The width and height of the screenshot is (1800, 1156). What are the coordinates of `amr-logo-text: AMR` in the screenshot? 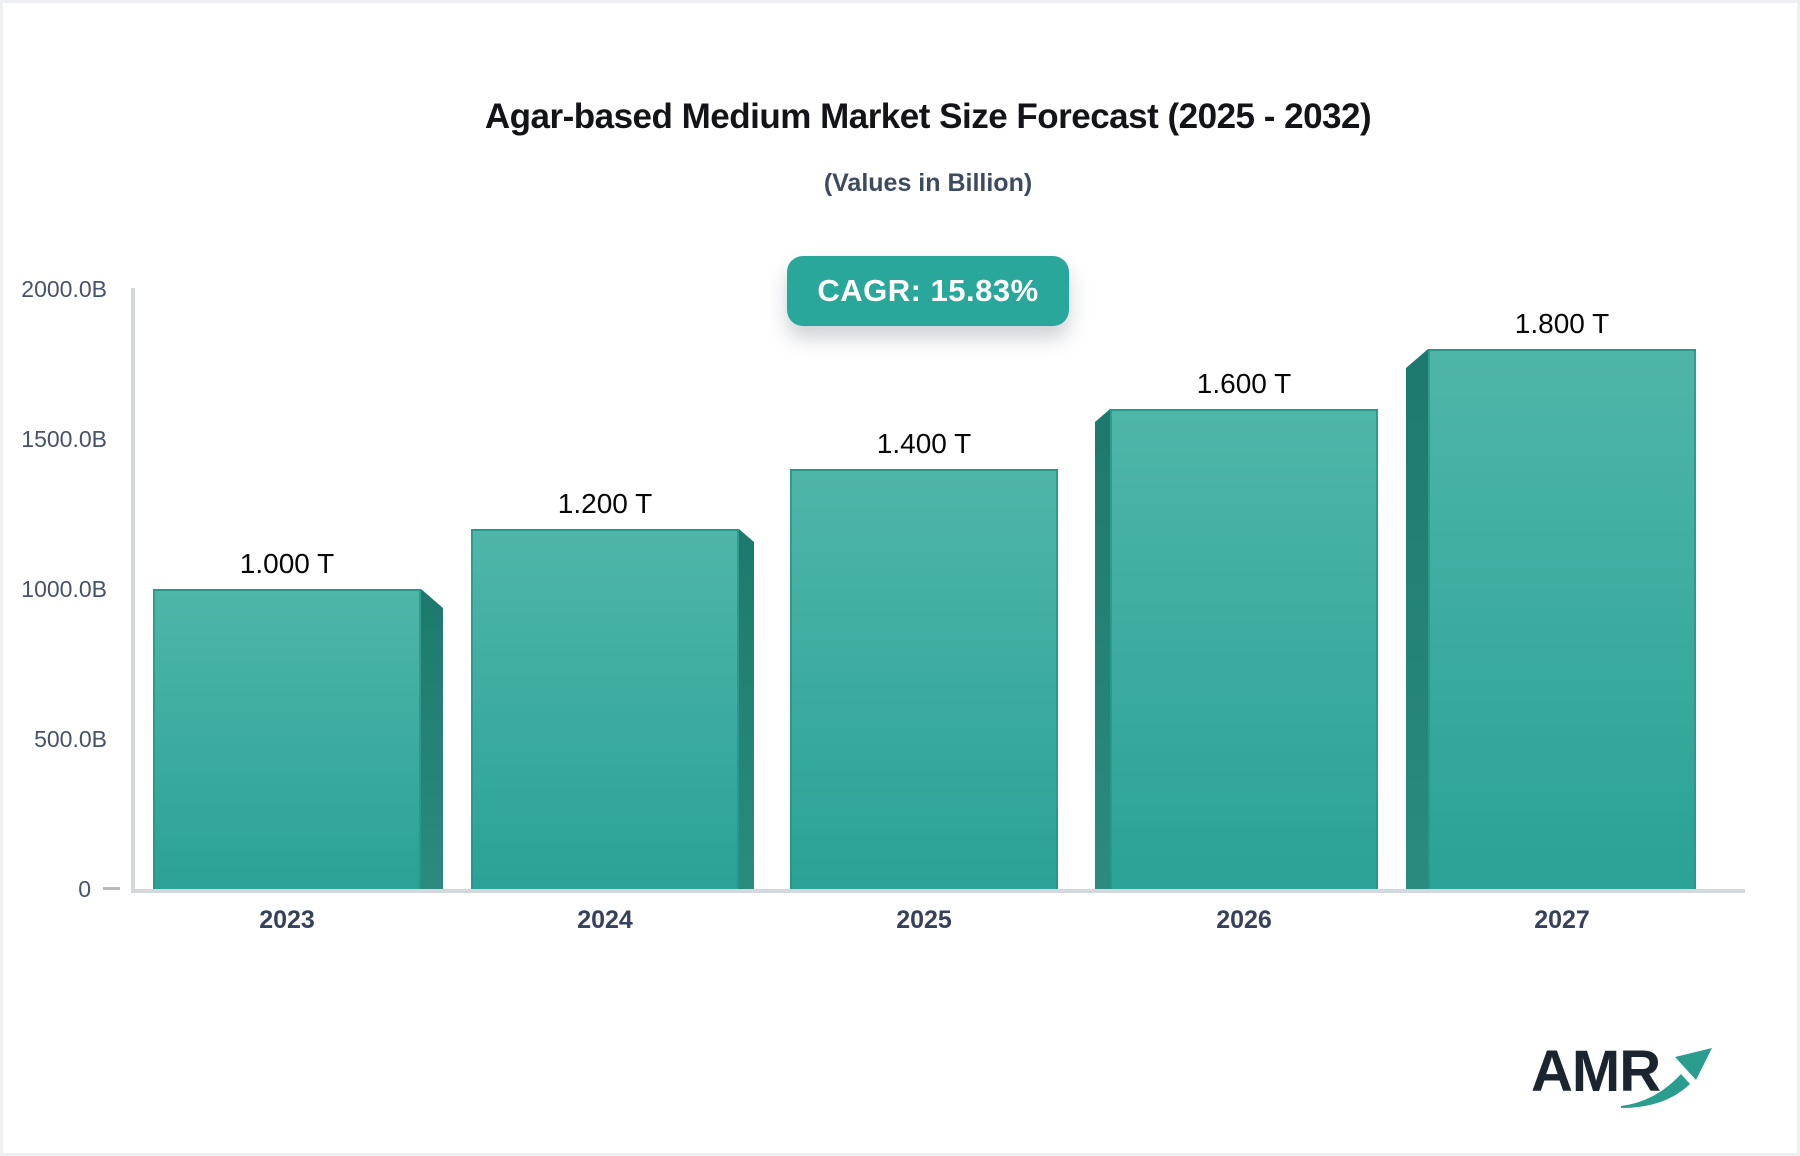 It's located at (1596, 1071).